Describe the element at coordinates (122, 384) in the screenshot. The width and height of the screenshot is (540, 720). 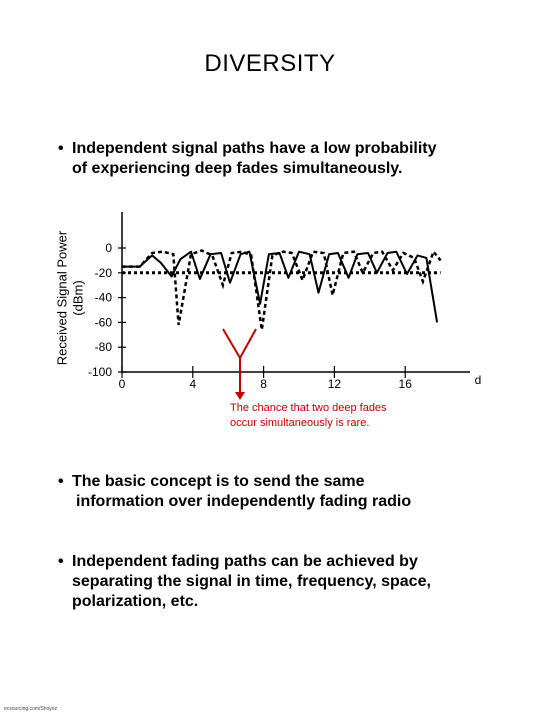
I see `x-tick-label: 0` at that location.